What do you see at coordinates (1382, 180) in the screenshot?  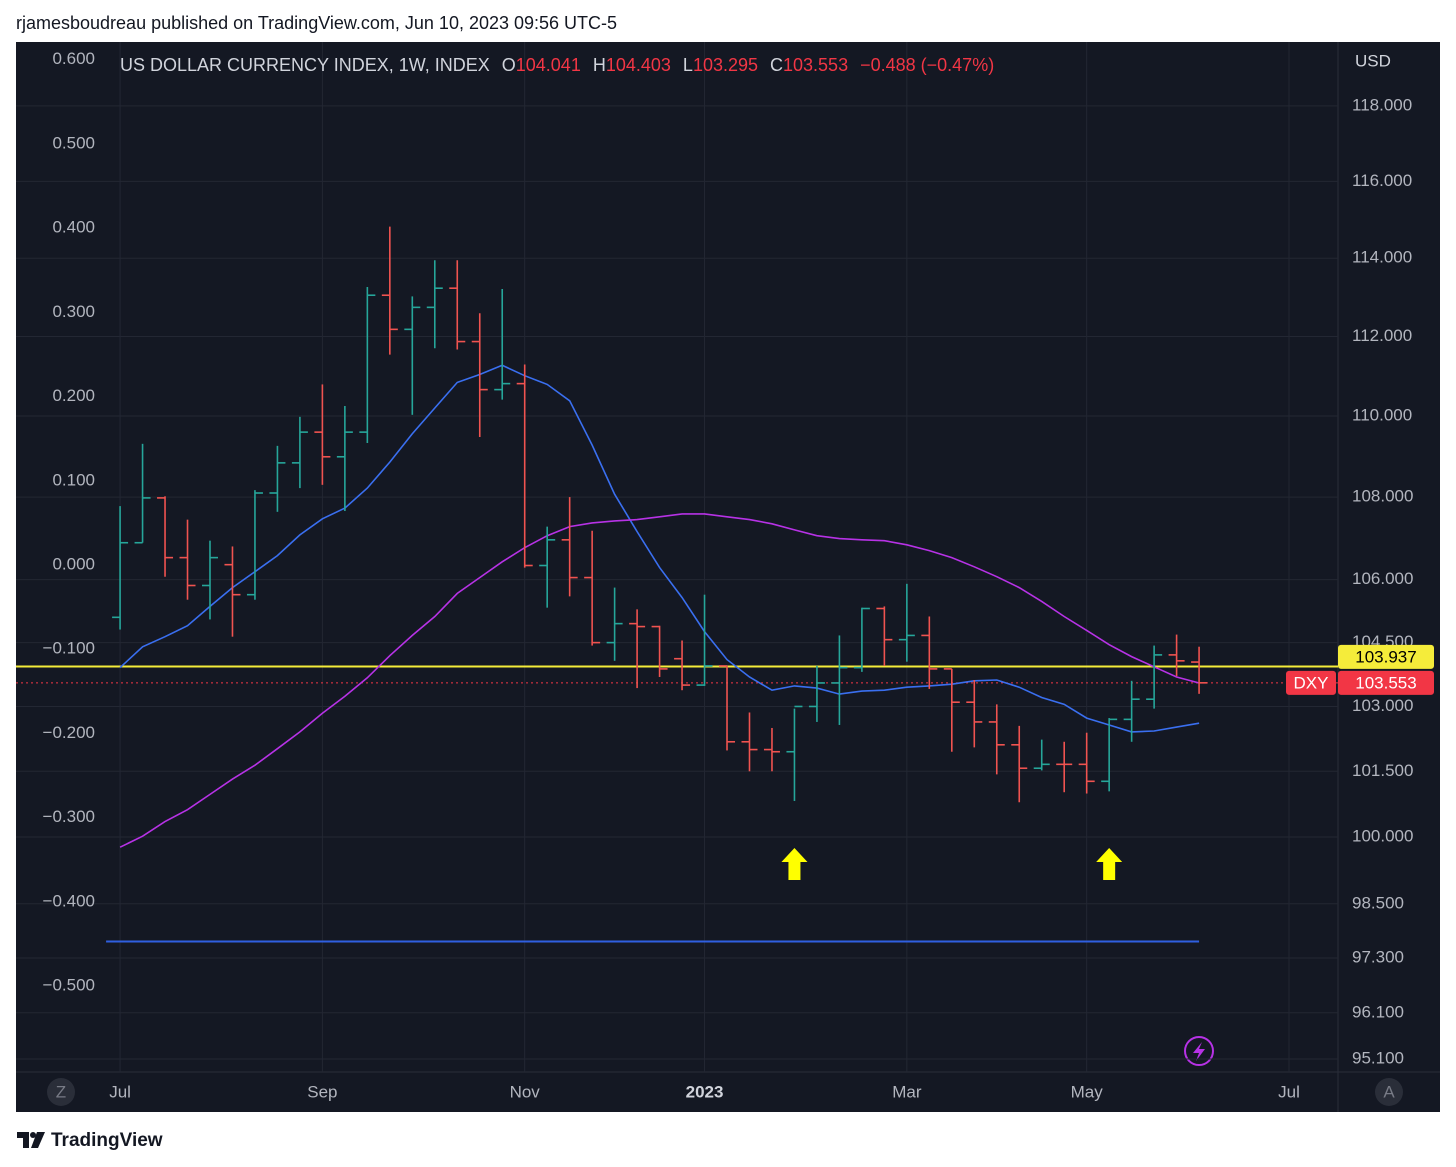 I see `price-tick-label: 116.000` at bounding box center [1382, 180].